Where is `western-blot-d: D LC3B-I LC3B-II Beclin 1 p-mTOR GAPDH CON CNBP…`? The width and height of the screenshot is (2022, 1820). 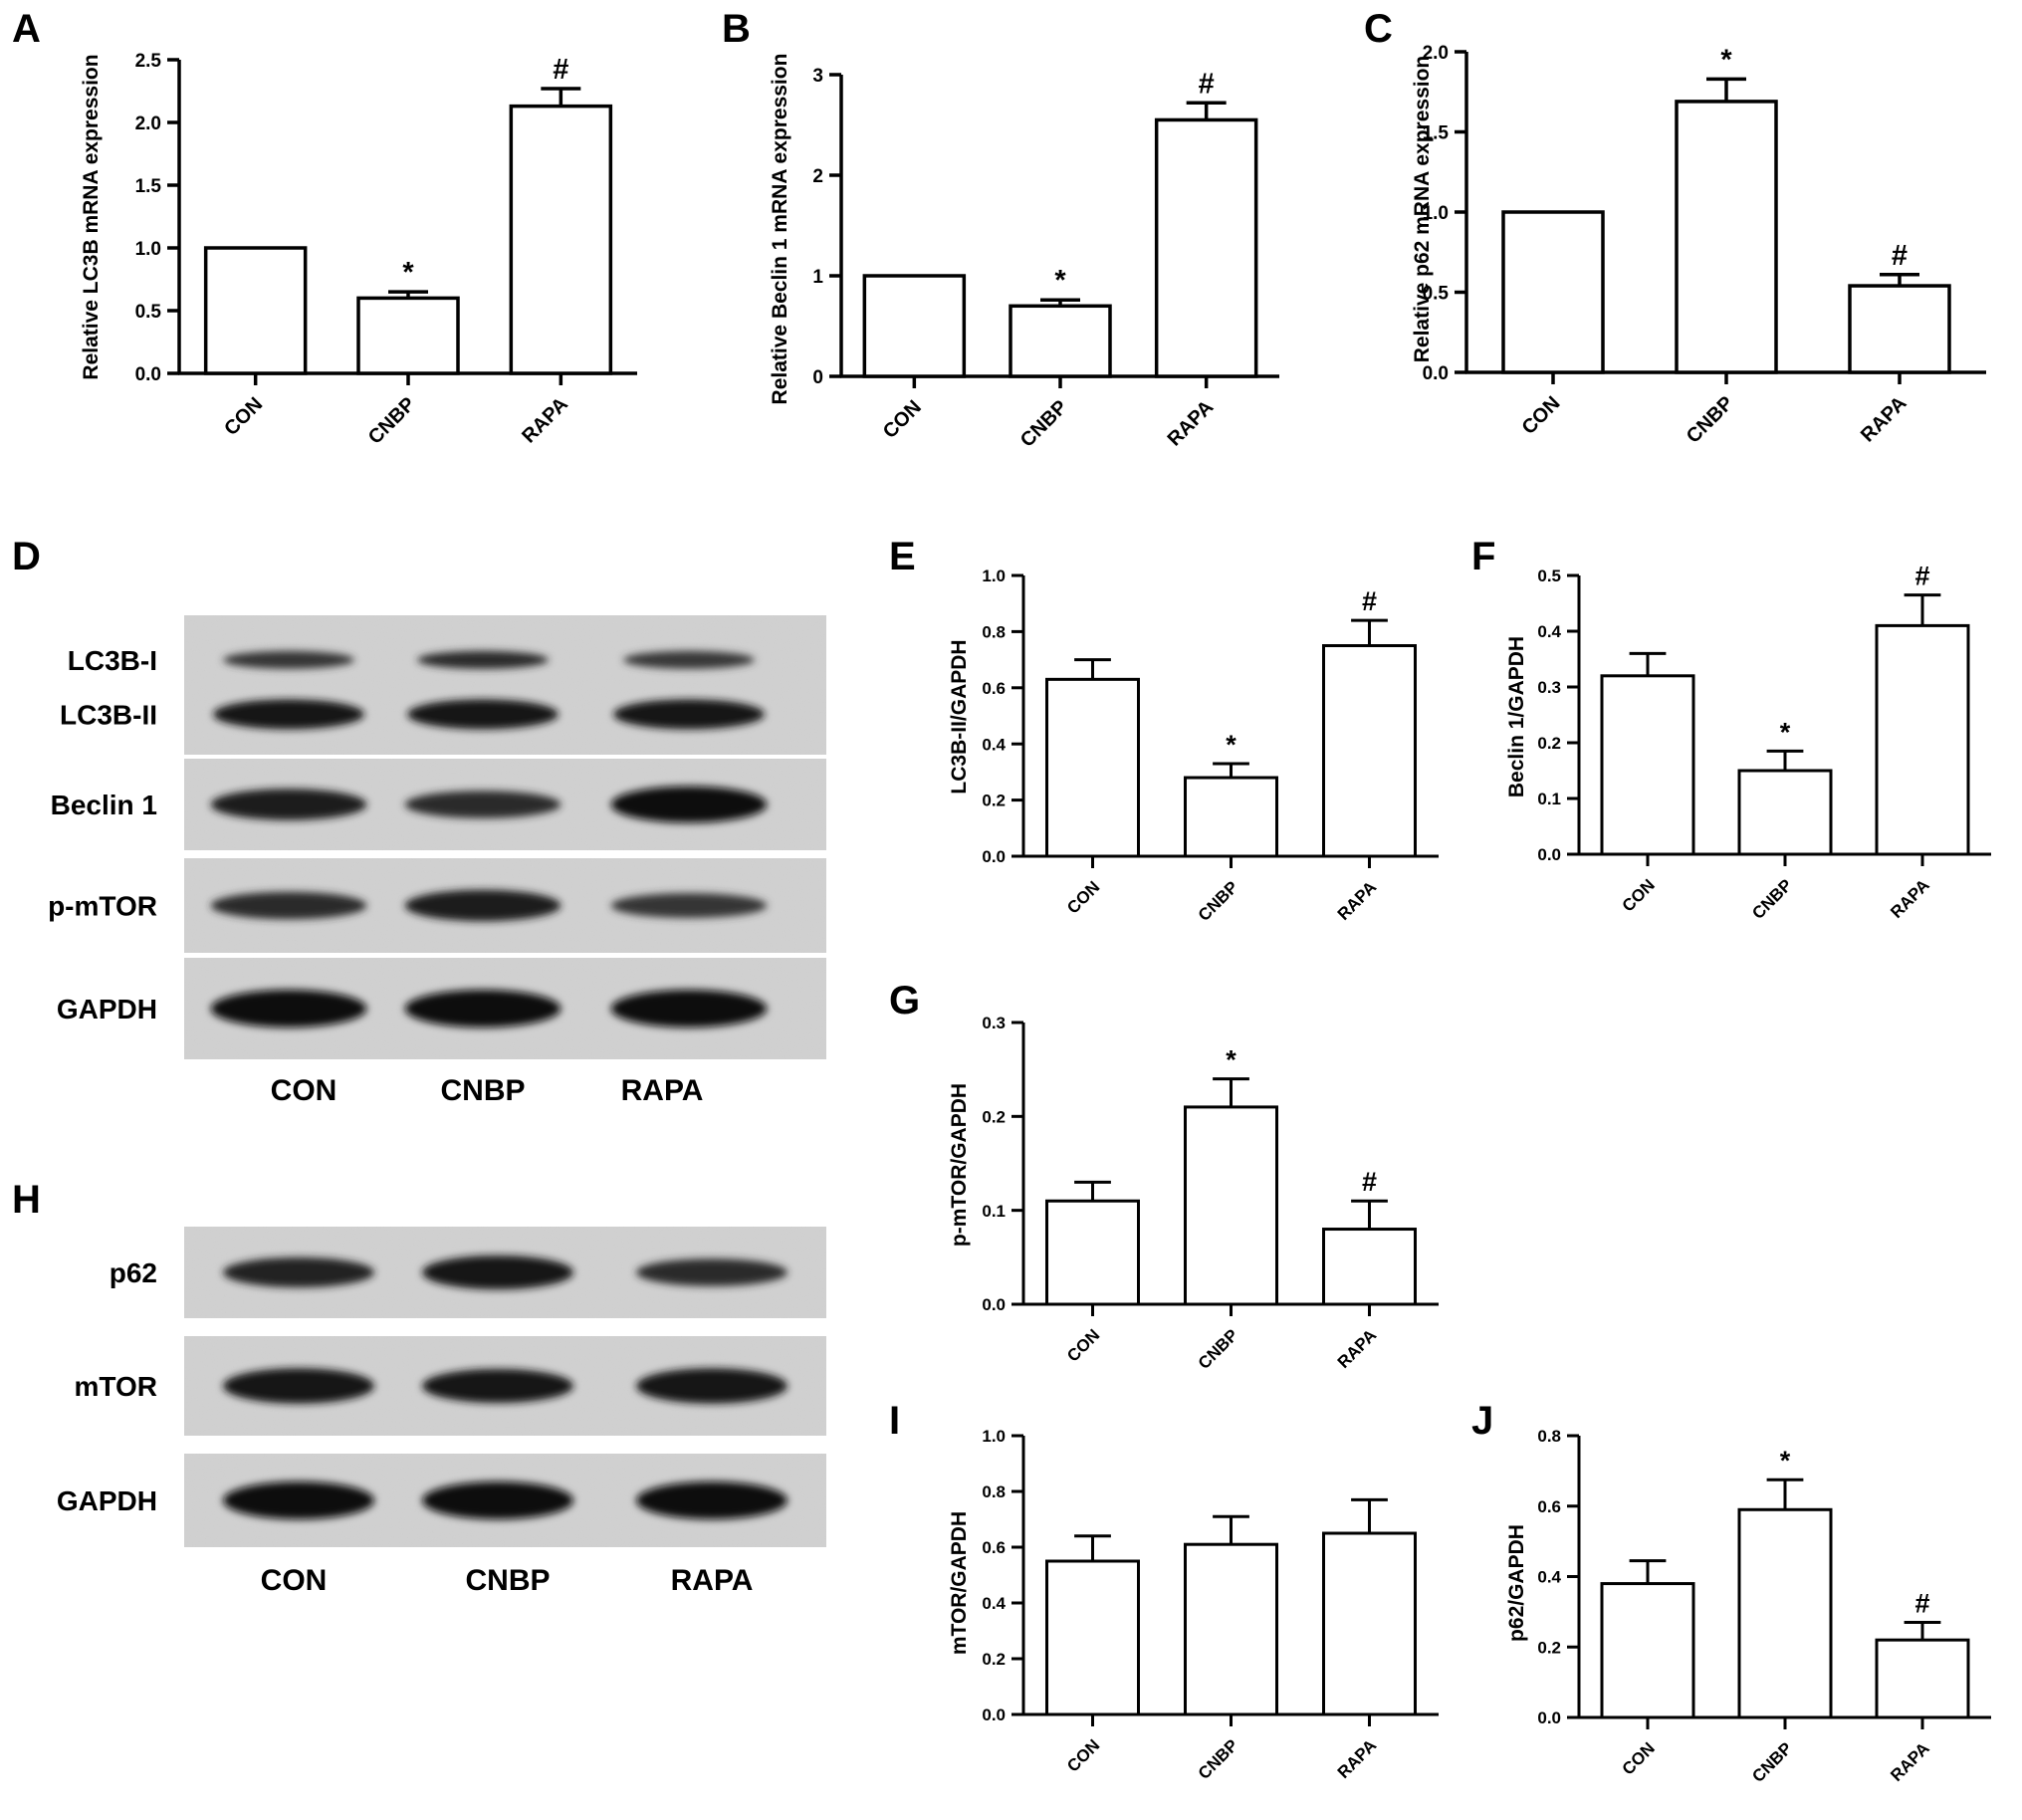 western-blot-d: D LC3B-I LC3B-II Beclin 1 p-mTOR GAPDH CON CNBP… is located at coordinates (419, 821).